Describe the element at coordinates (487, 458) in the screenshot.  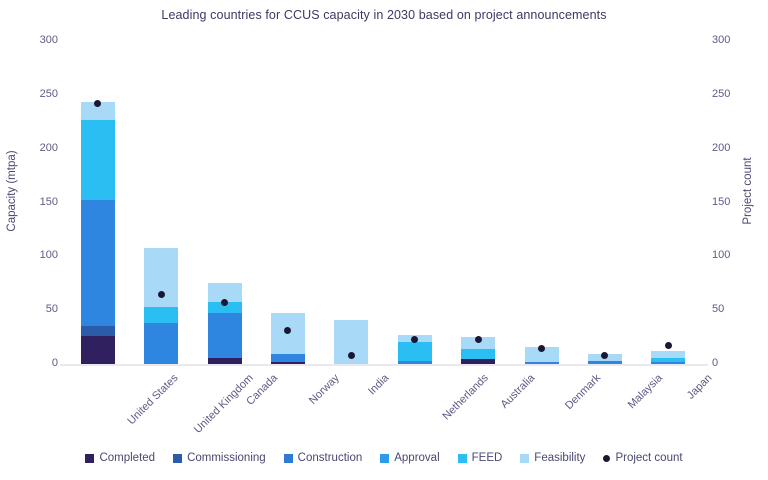
I see `legend-item-label: FEED` at that location.